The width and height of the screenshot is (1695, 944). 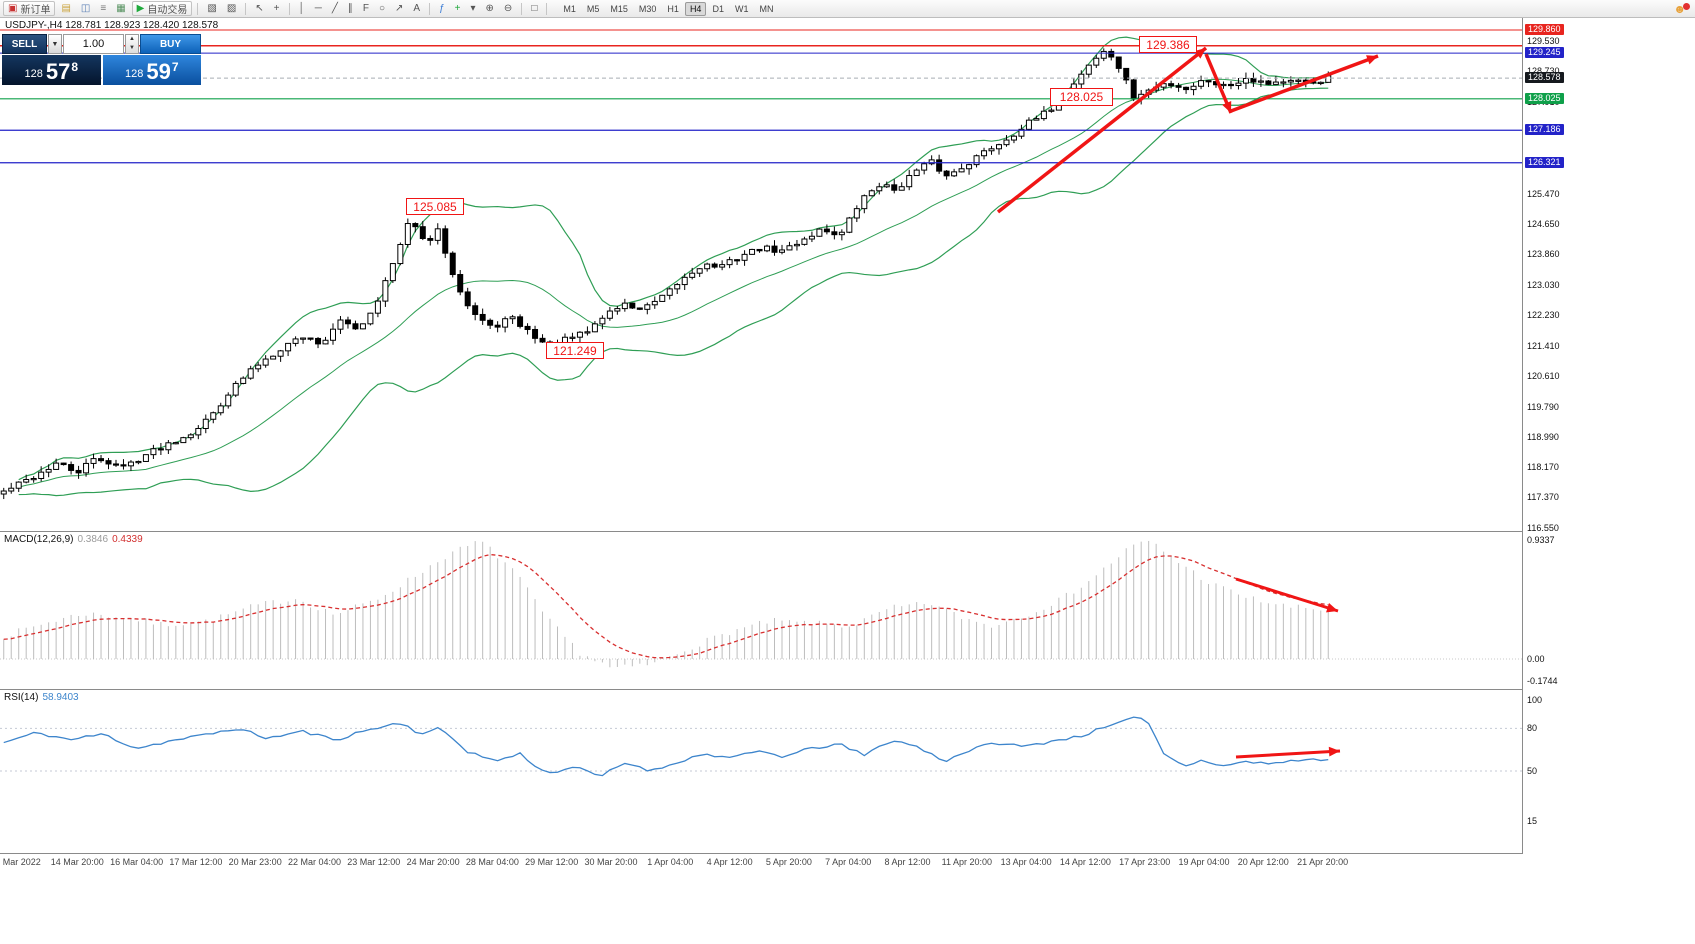 What do you see at coordinates (907, 862) in the screenshot?
I see `time-label: 8 Apr 12:00` at bounding box center [907, 862].